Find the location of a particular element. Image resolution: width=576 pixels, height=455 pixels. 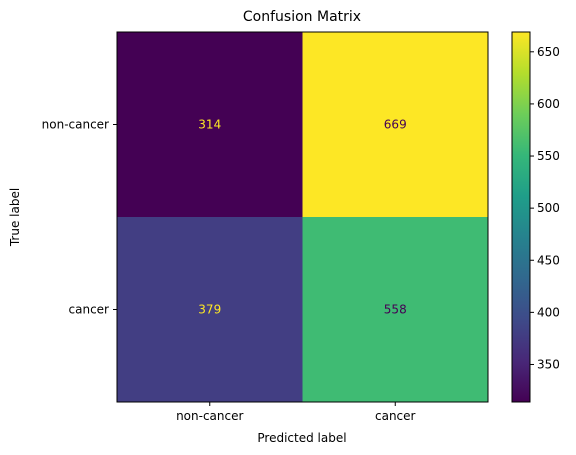

colorbar-tick-label: 600 is located at coordinates (548, 104).